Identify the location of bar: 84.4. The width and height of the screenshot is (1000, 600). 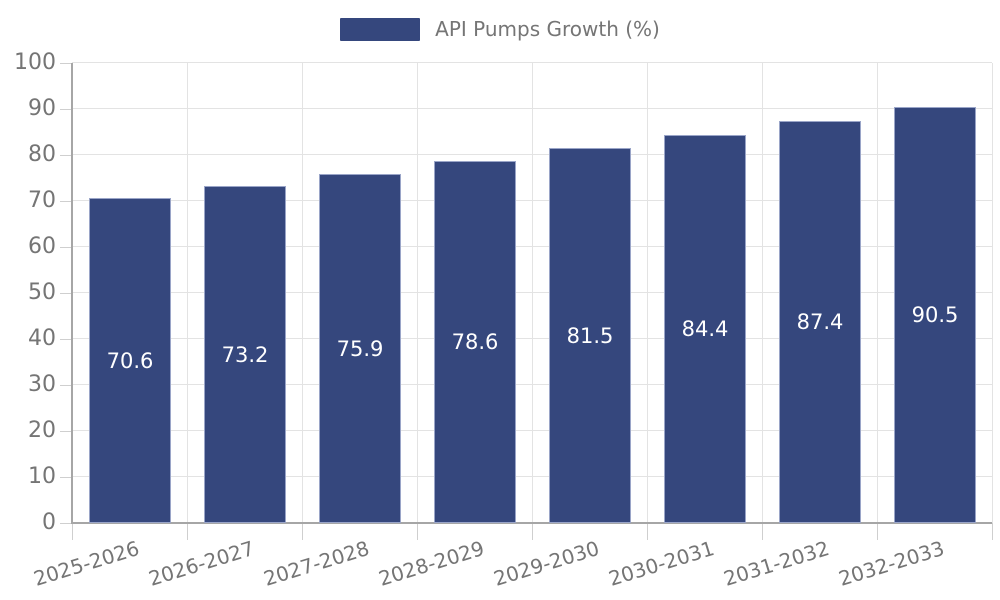
(705, 329).